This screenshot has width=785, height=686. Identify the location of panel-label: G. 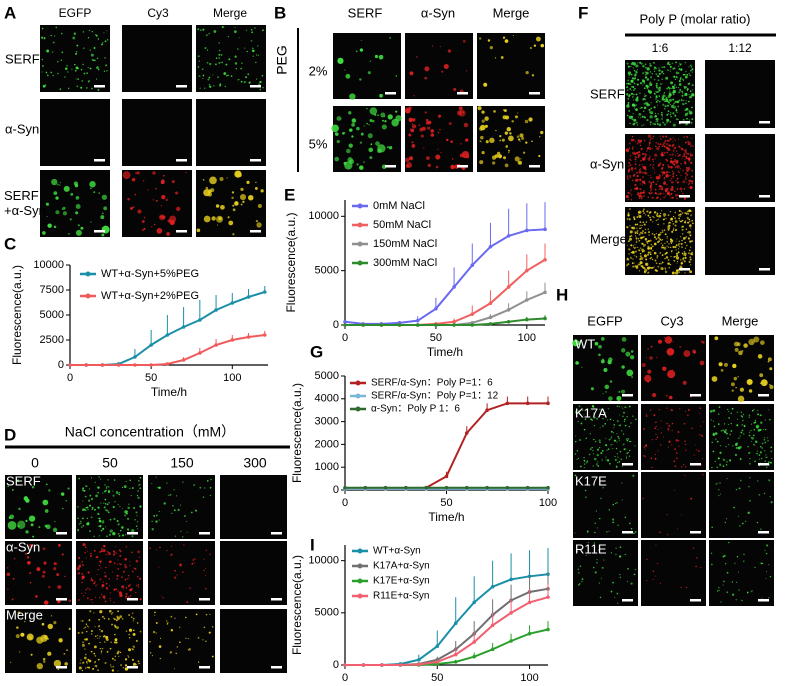
(316, 351).